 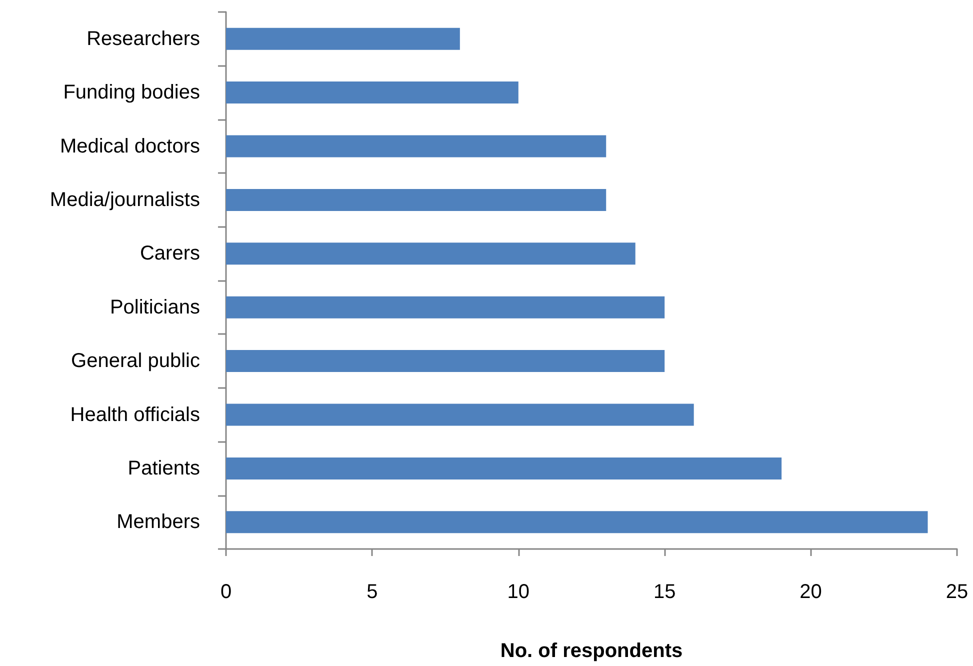 What do you see at coordinates (811, 592) in the screenshot?
I see `x-tick-label: 20` at bounding box center [811, 592].